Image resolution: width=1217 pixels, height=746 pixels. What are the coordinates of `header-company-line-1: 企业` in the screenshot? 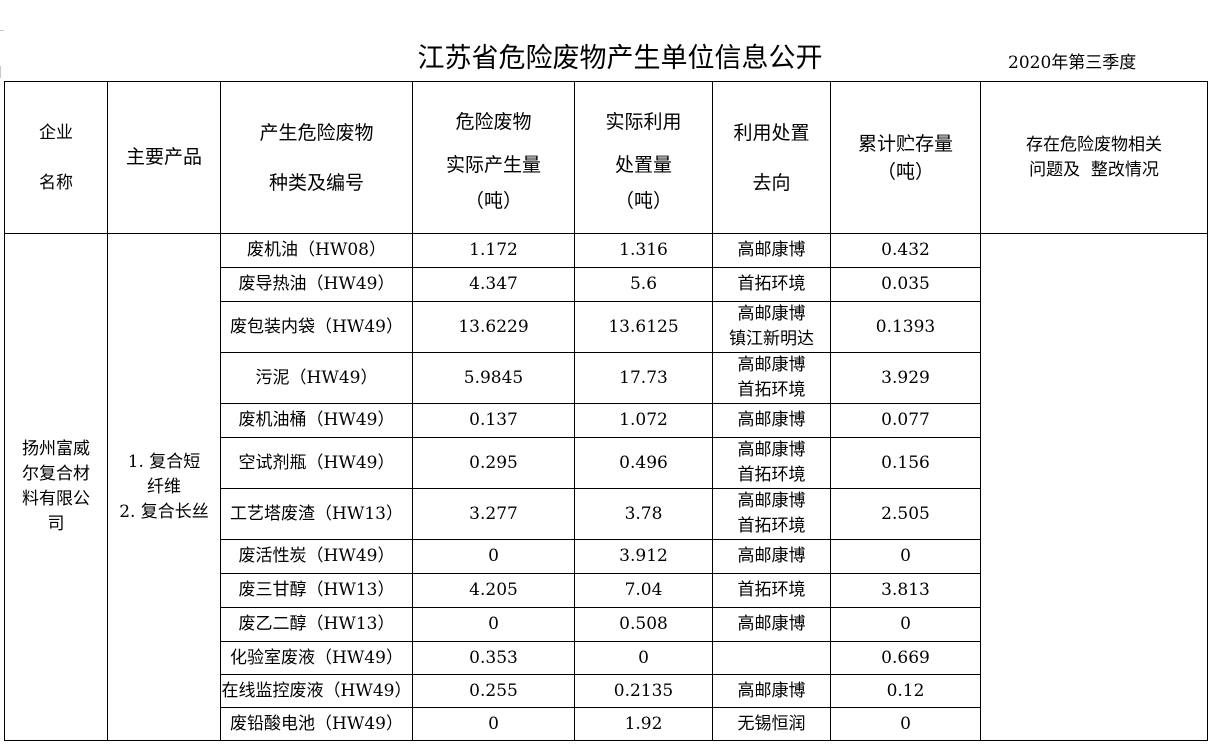 It's located at (56, 132).